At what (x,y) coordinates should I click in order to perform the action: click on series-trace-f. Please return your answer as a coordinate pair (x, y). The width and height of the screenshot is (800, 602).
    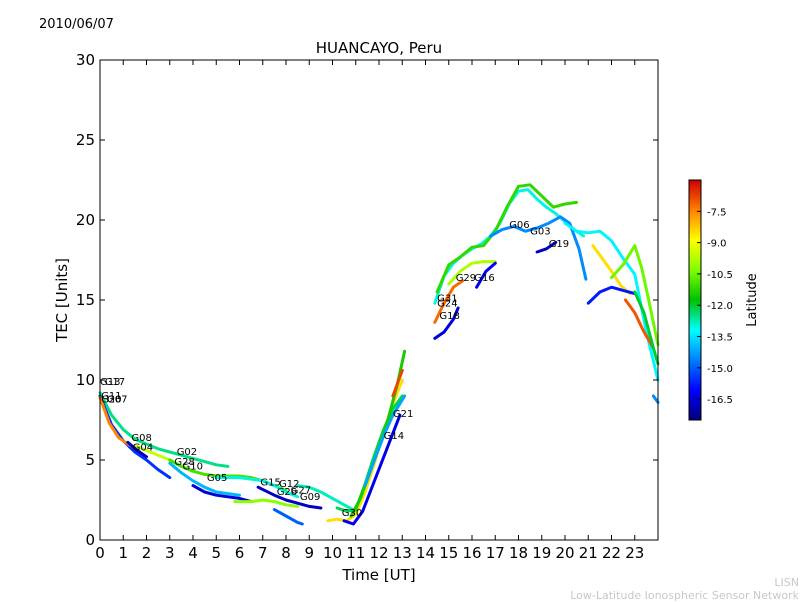
    Looking at the image, I should click on (204, 479).